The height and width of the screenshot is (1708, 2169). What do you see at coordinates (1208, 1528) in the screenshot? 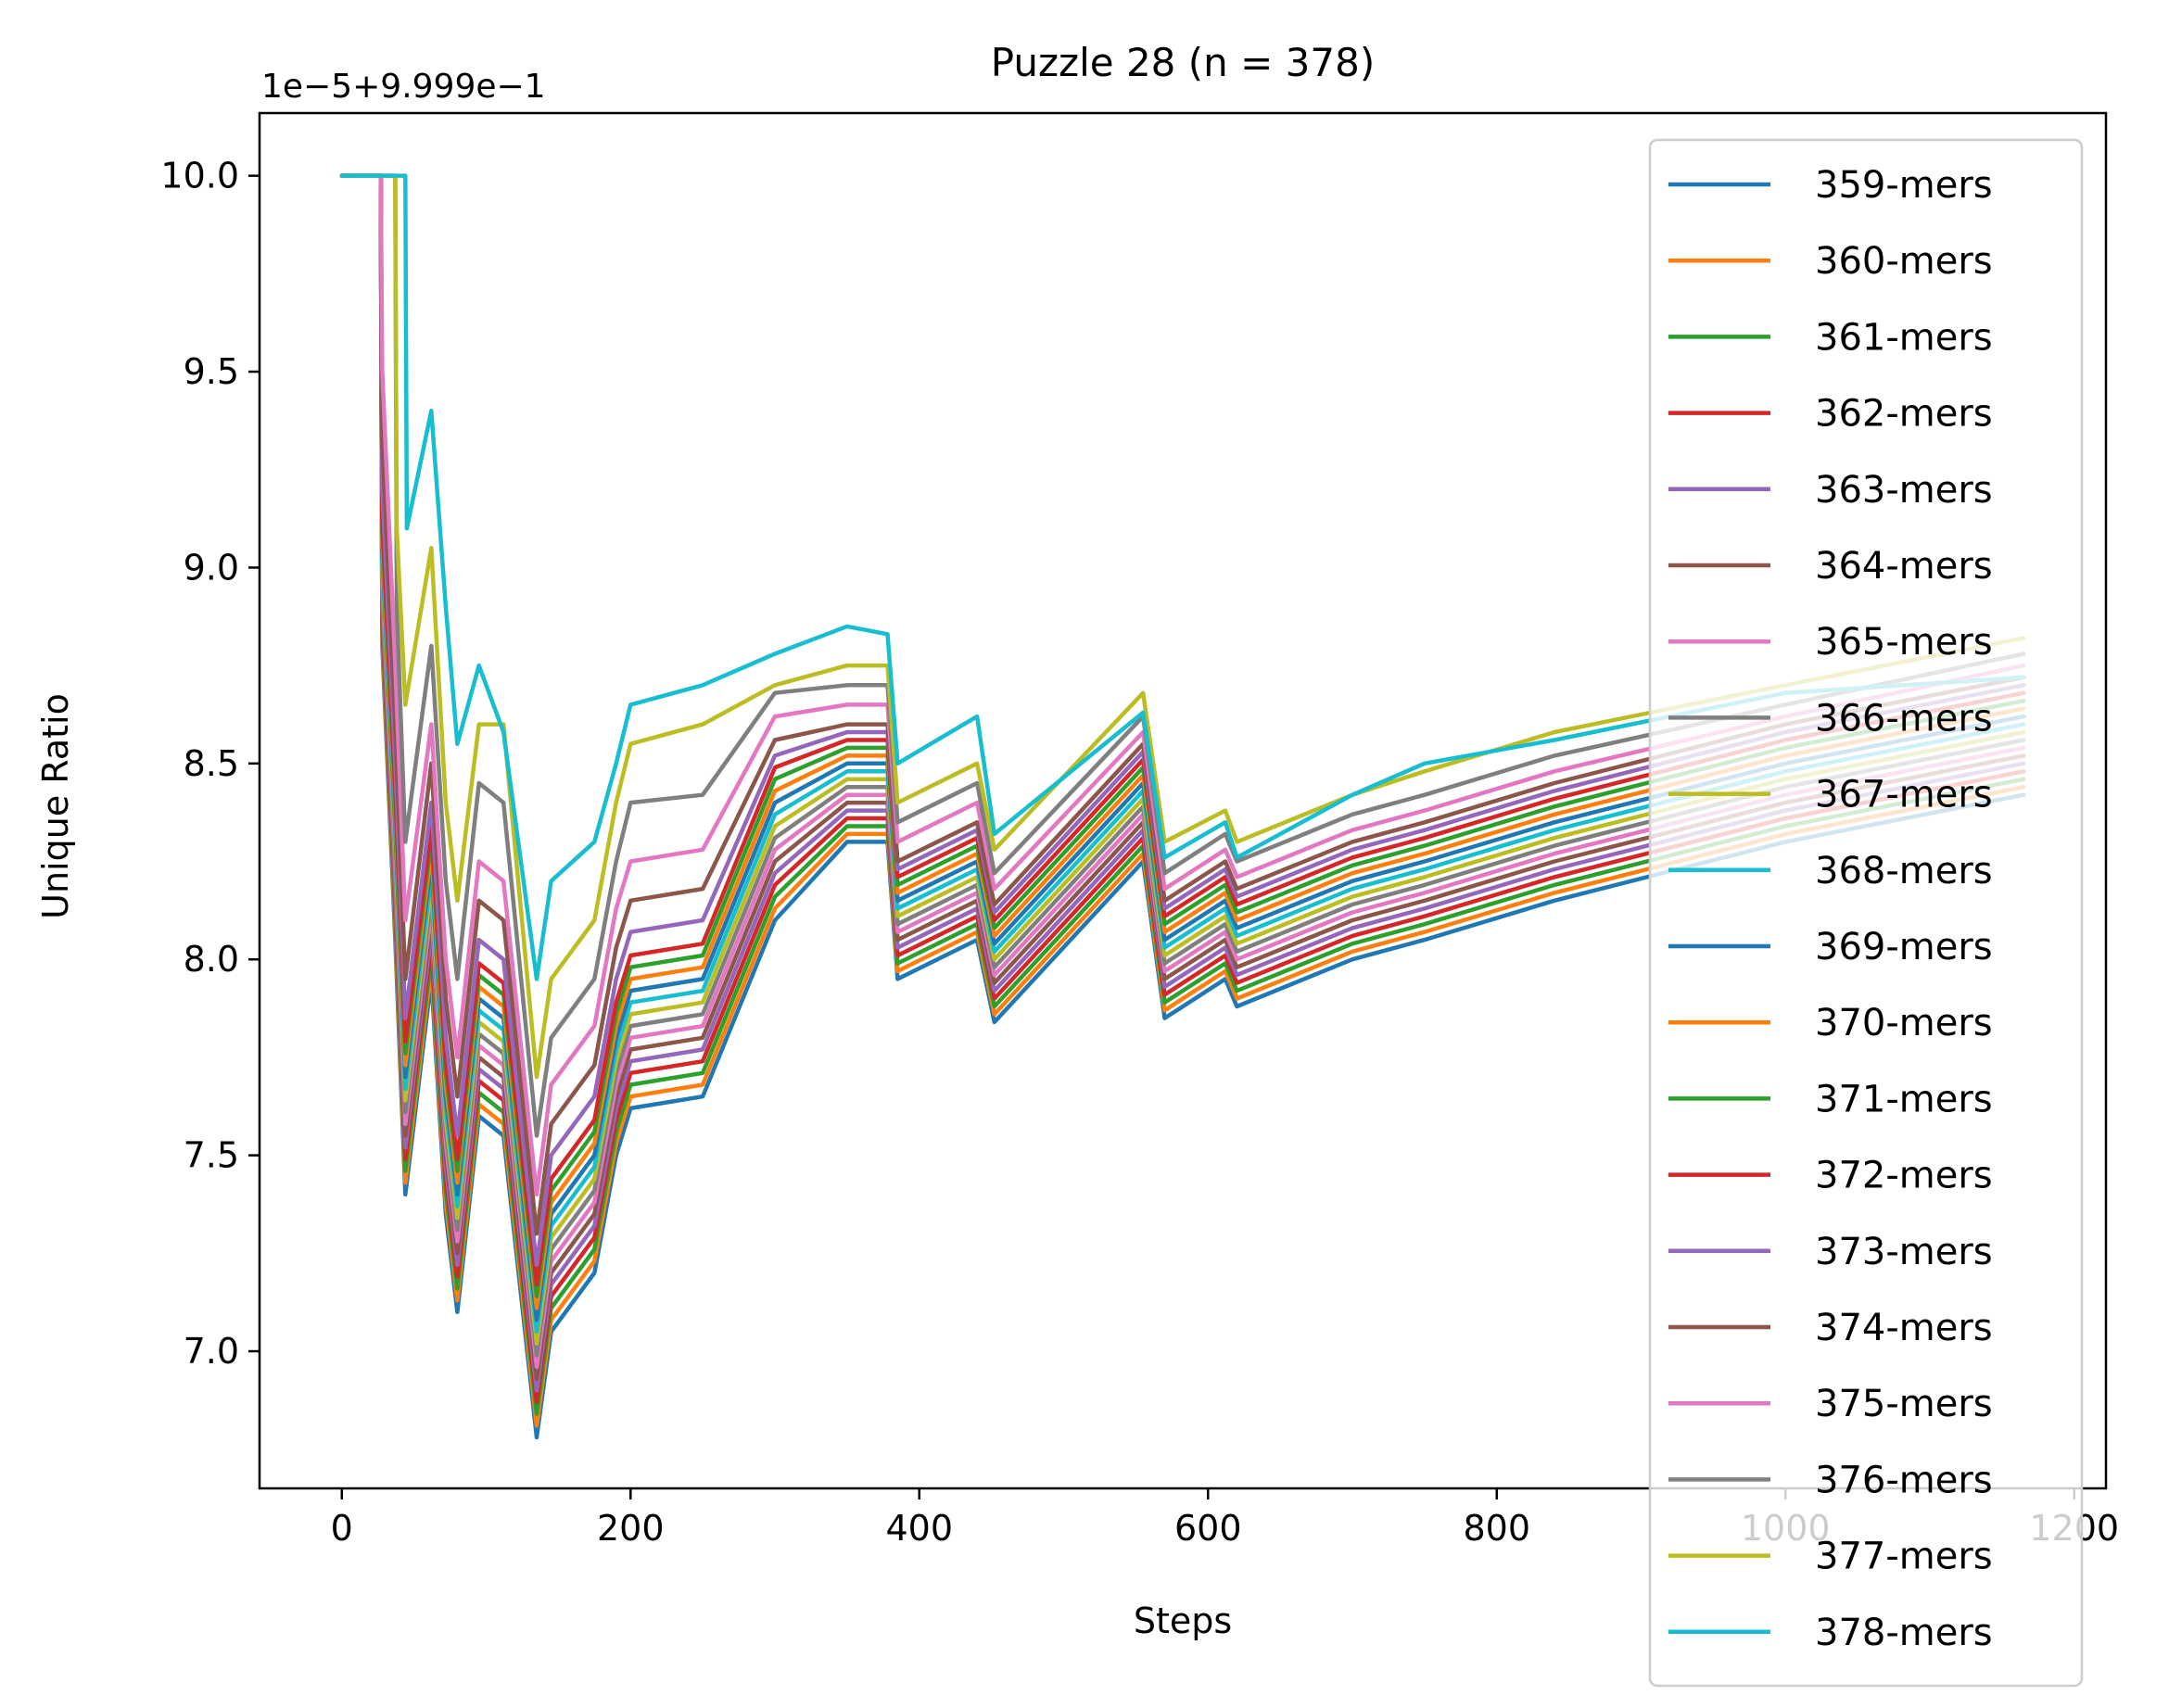
I see `x-tick-label: 600` at bounding box center [1208, 1528].